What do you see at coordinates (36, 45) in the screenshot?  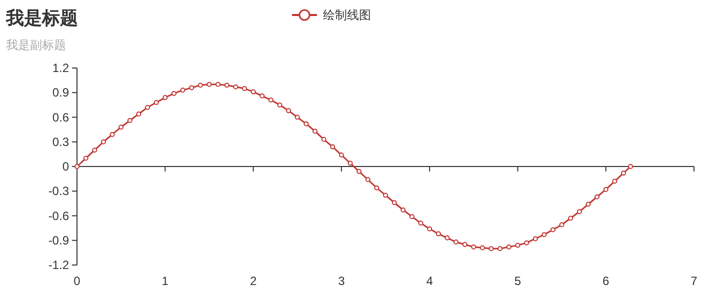 I see `chart-subtitle: 我是副标题` at bounding box center [36, 45].